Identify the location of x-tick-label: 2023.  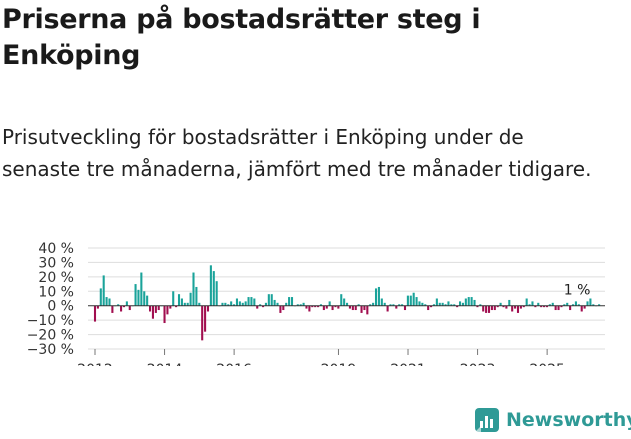
(478, 364).